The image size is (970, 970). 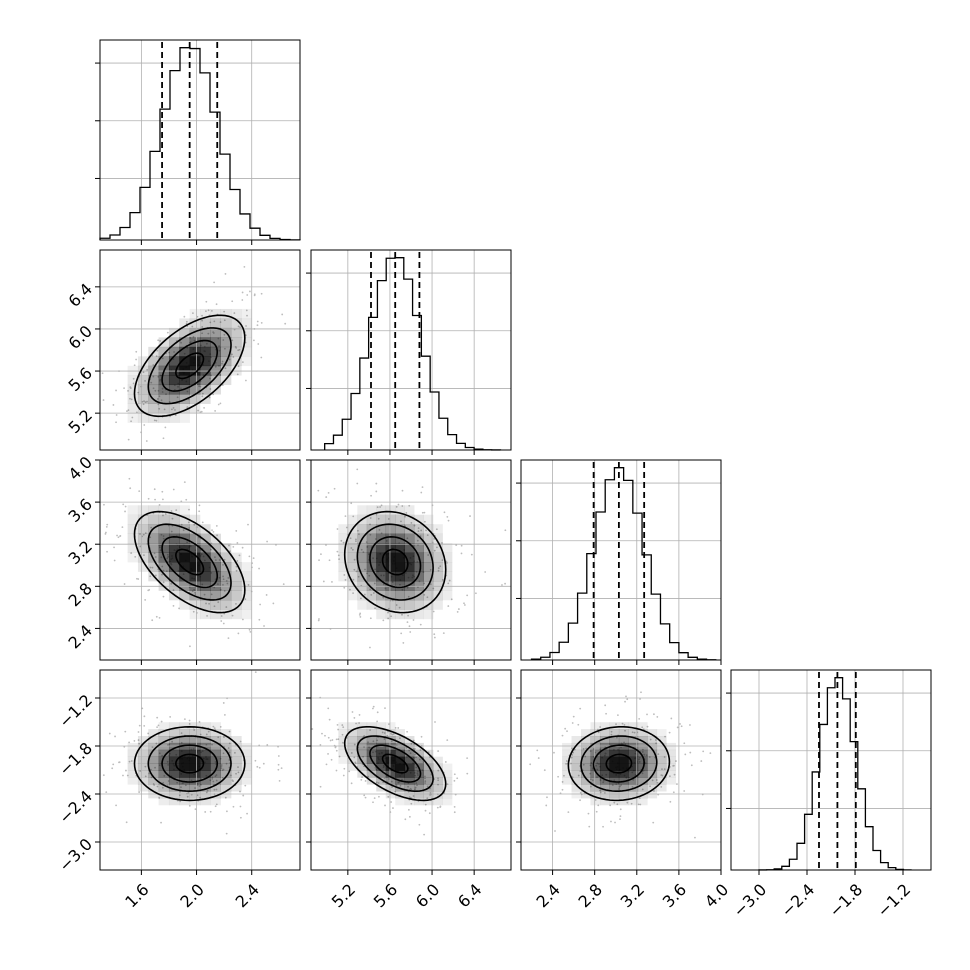 I want to click on x-tick-label: 6.4, so click(x=469, y=895).